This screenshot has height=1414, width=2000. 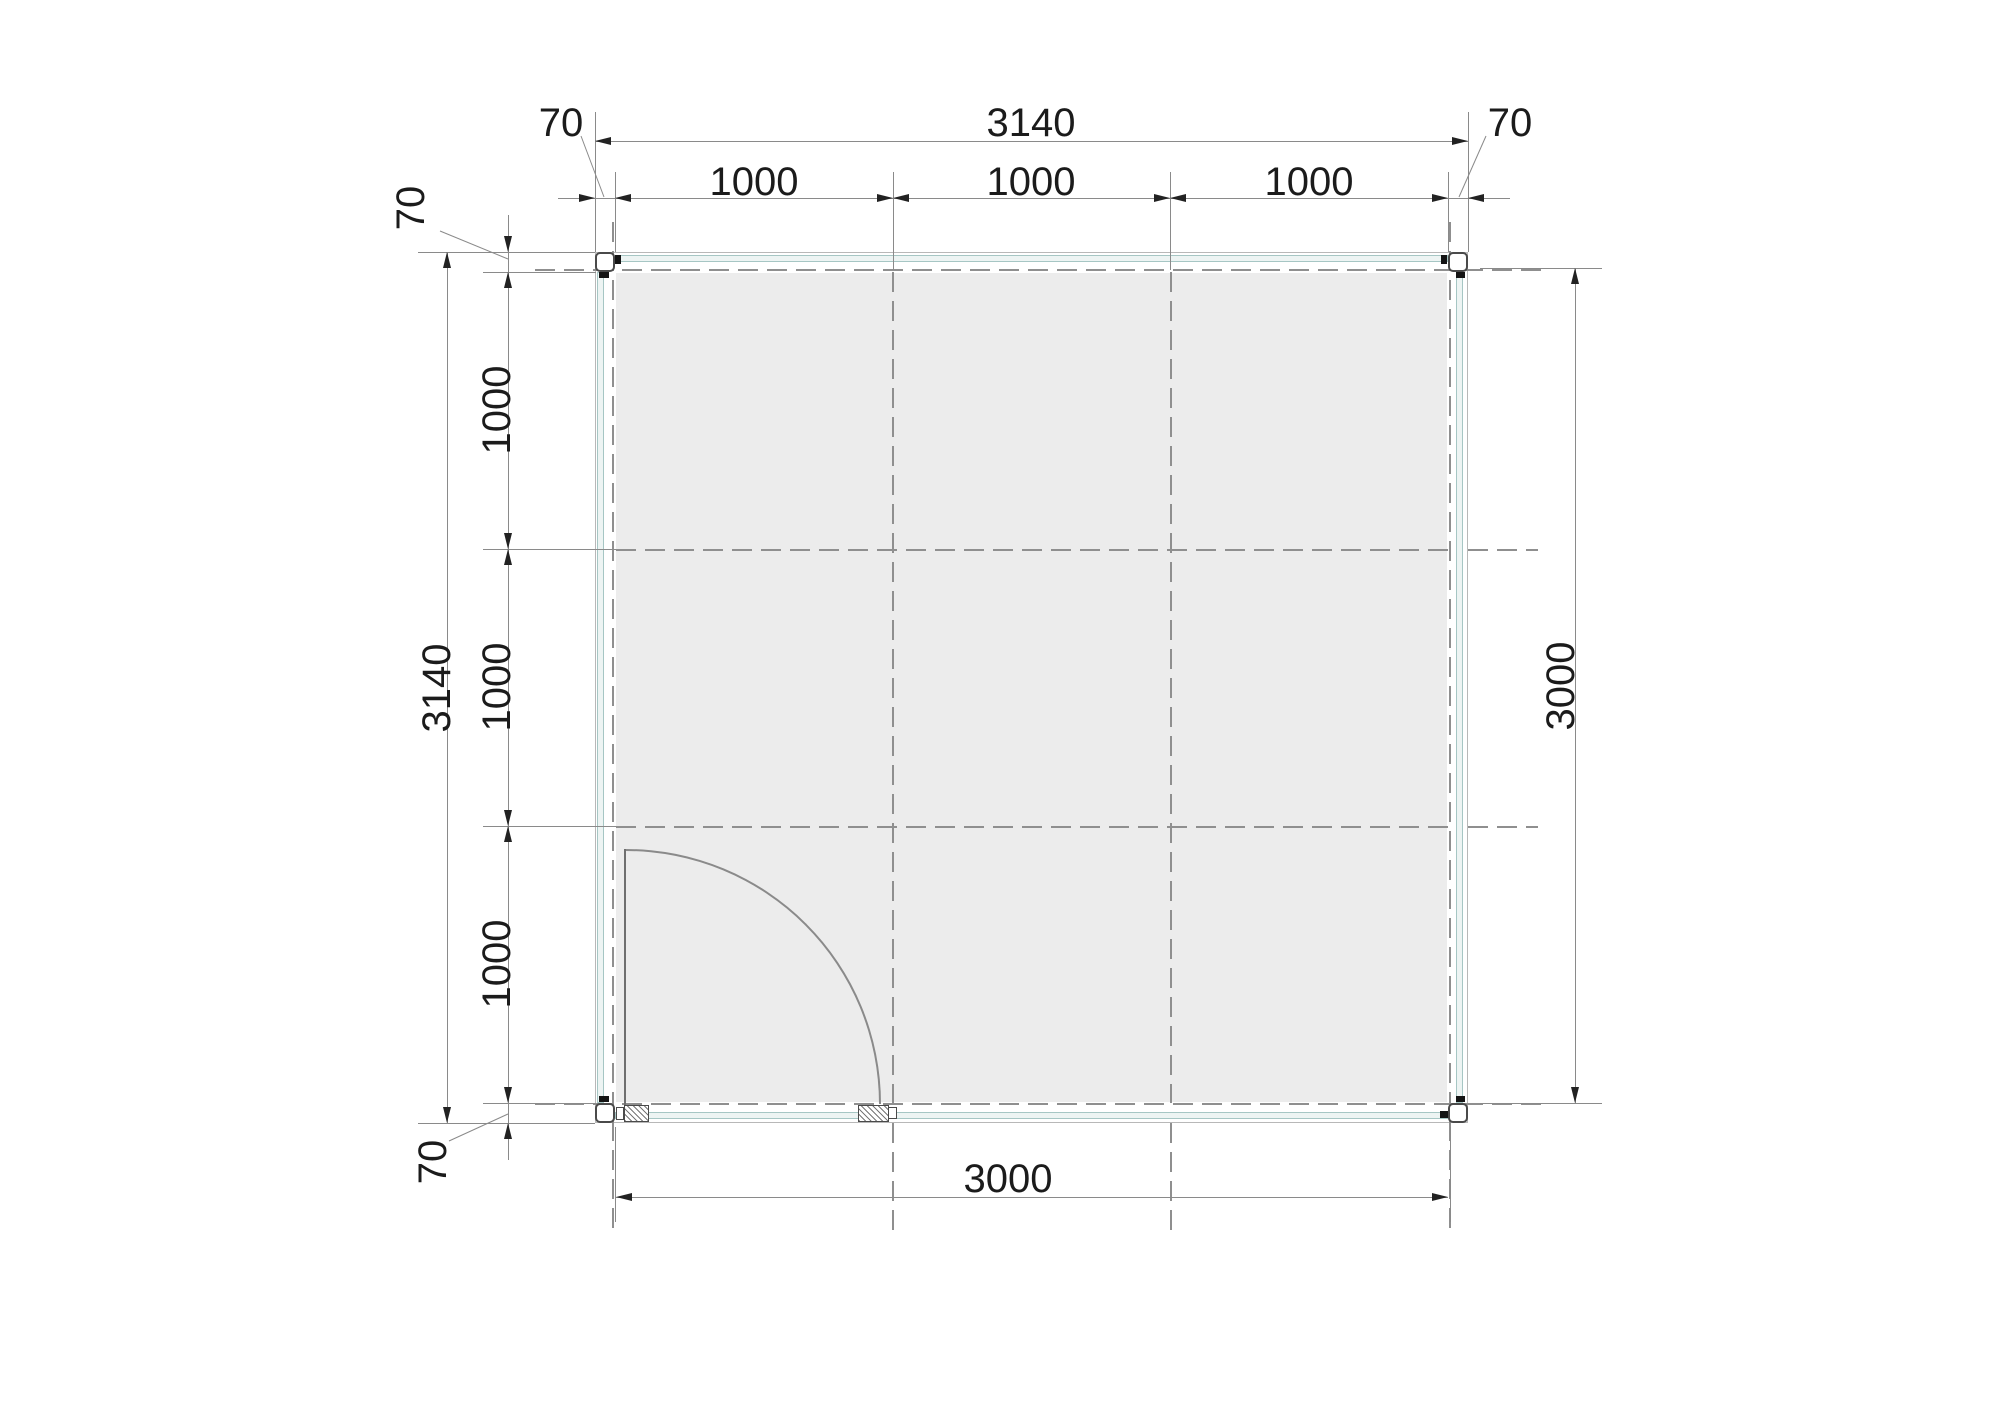 I want to click on dim-label-top-segment-3: 1000, so click(x=1309, y=182).